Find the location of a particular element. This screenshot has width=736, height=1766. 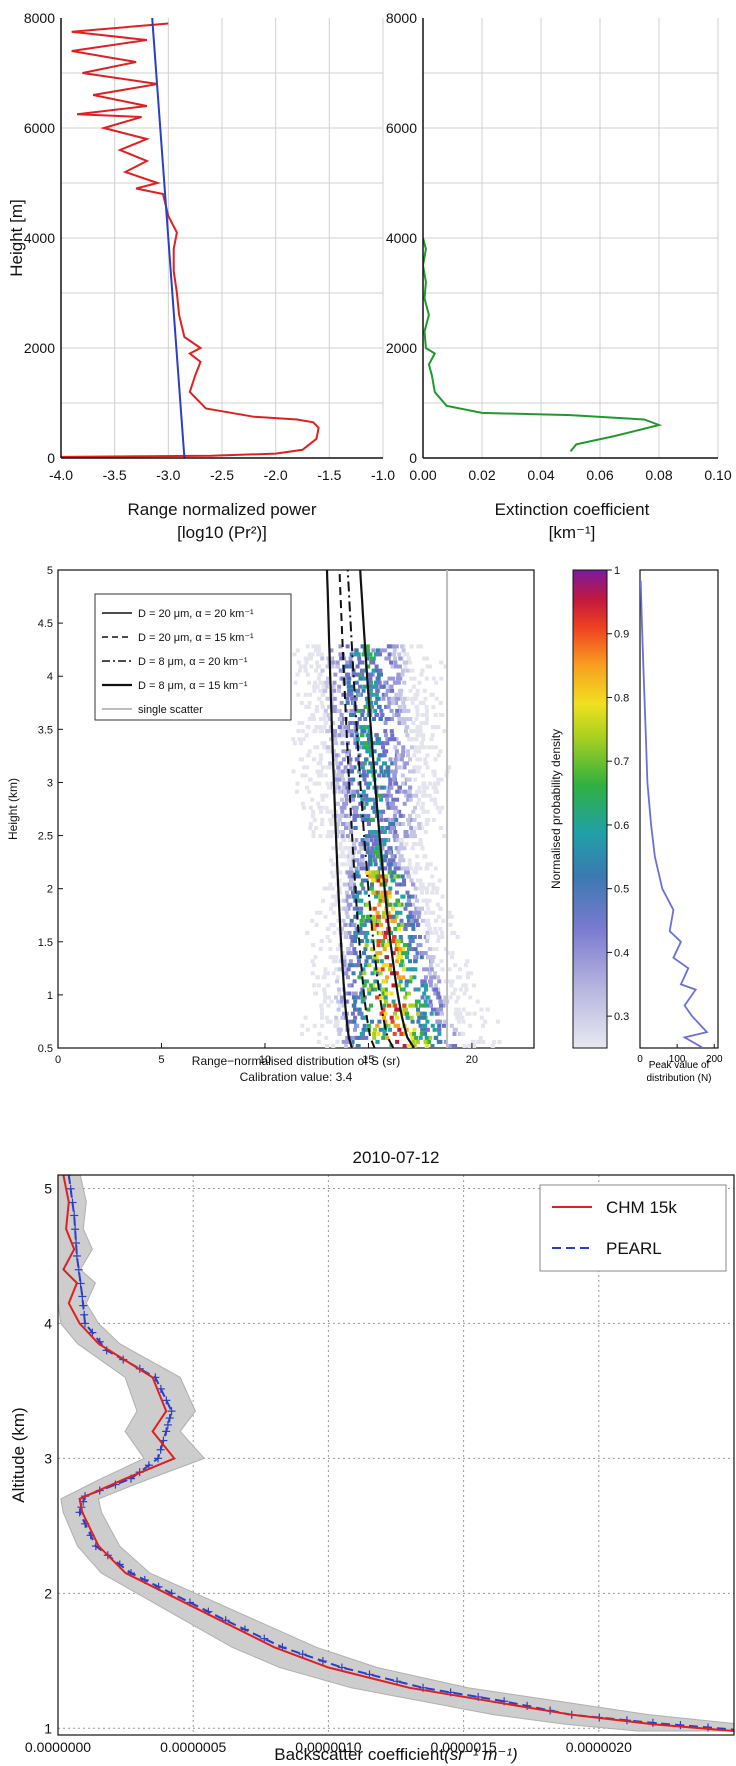

chart-2-xlabel-1: Extinction coefficient is located at coordinates (572, 509).